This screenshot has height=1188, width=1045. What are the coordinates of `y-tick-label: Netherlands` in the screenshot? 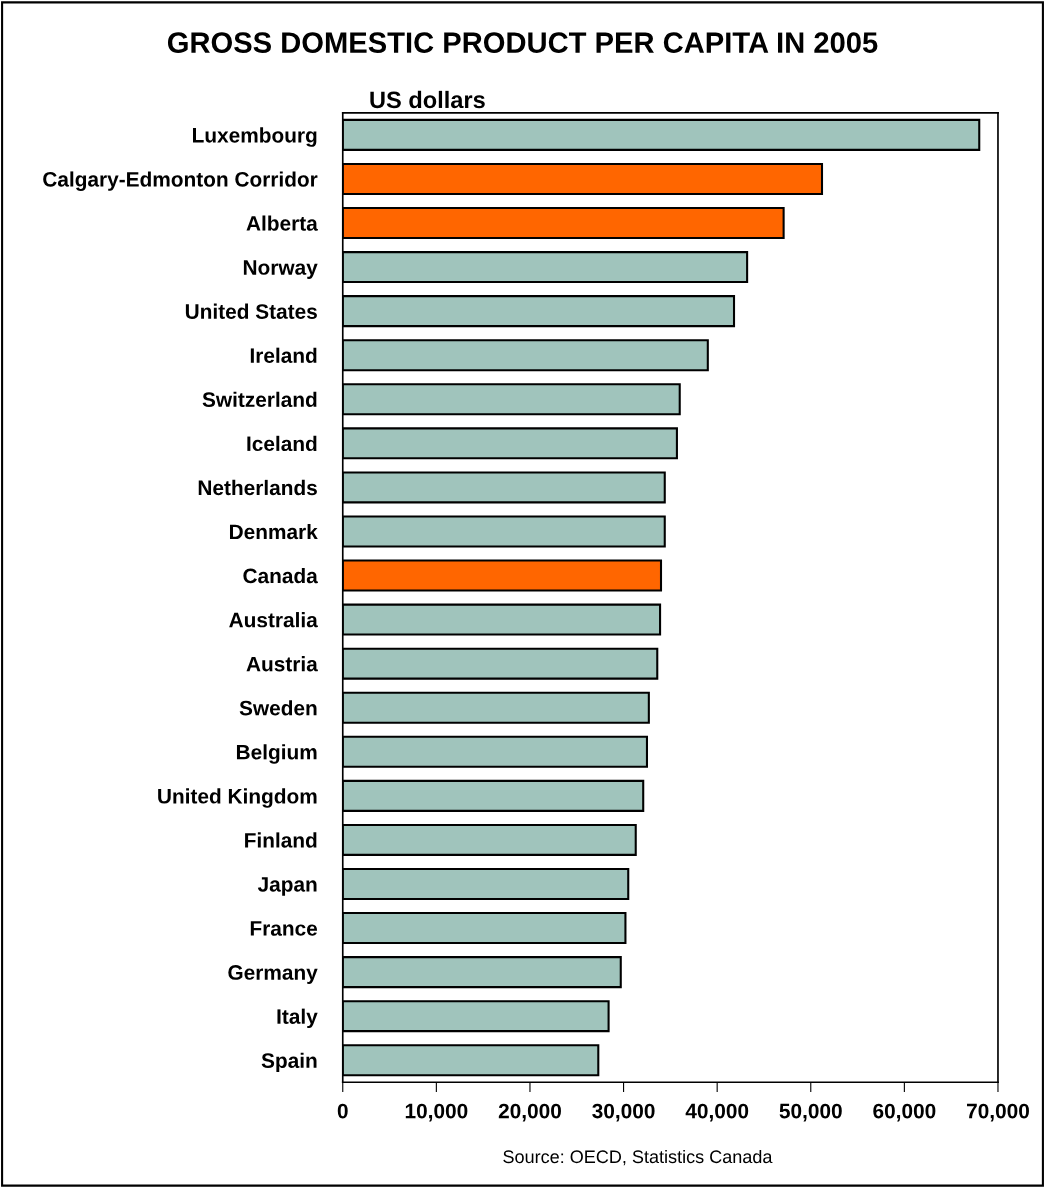 It's located at (257, 487).